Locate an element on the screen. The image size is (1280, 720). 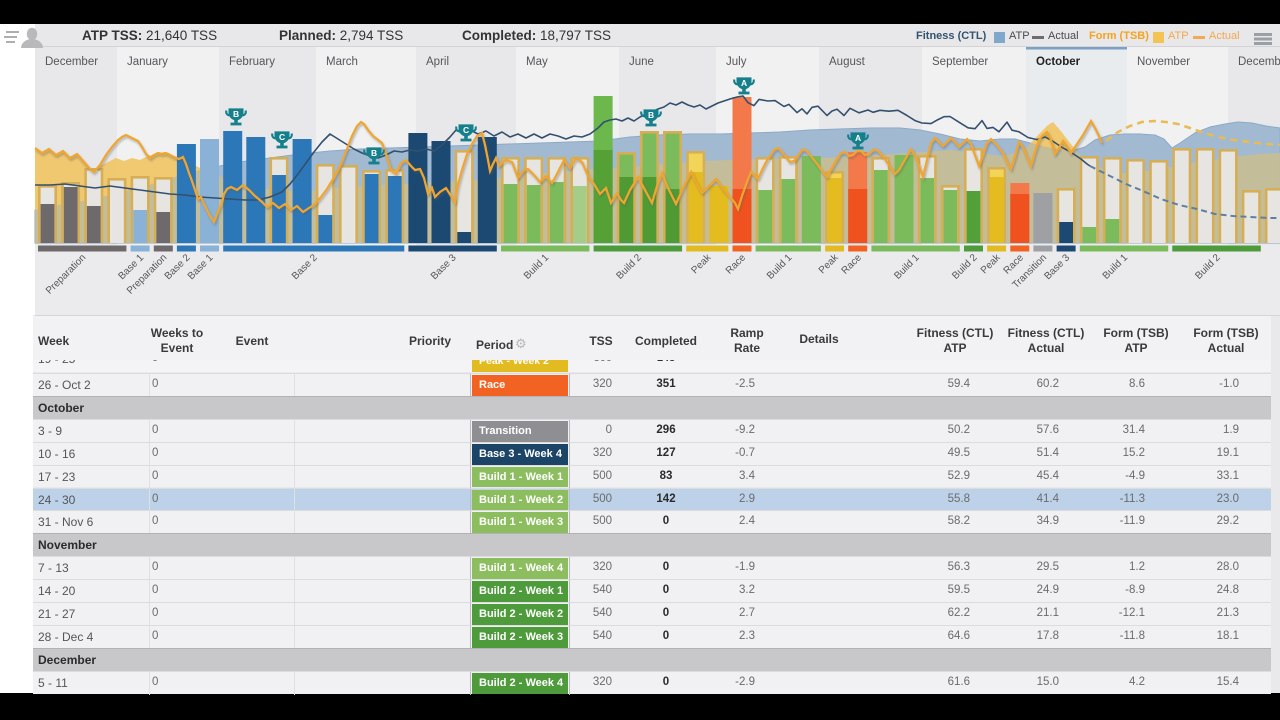
svg-text: January is located at coordinates (147, 62).